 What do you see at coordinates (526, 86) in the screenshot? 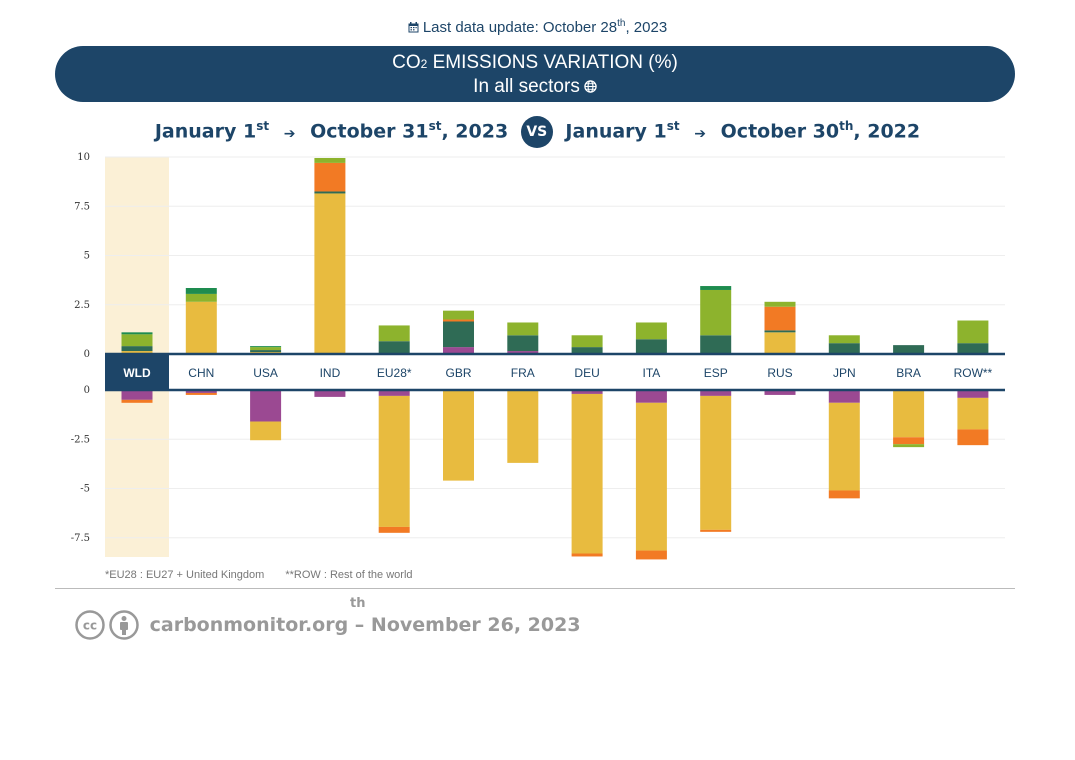
I see `subtitle-text: In all sectors` at bounding box center [526, 86].